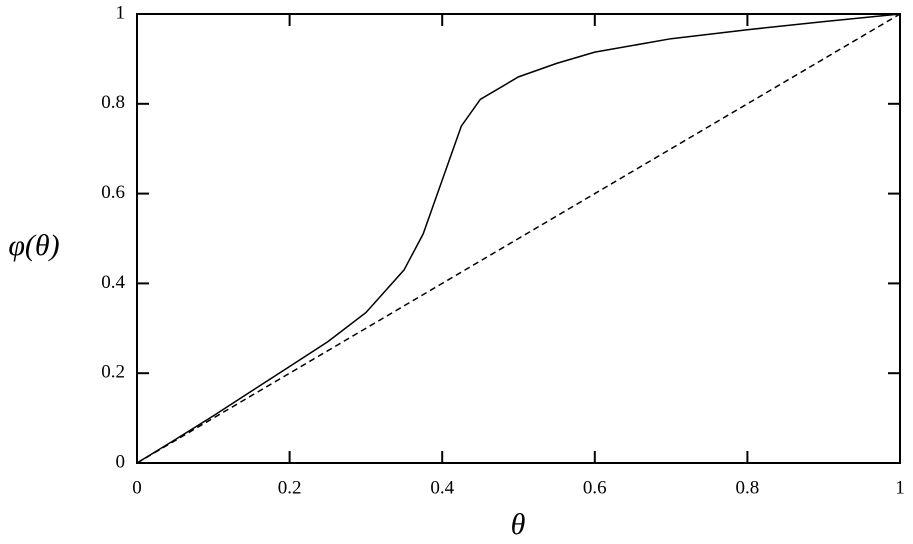 Image resolution: width=913 pixels, height=544 pixels. Describe the element at coordinates (290, 487) in the screenshot. I see `x-tick-label: 0.2` at that location.